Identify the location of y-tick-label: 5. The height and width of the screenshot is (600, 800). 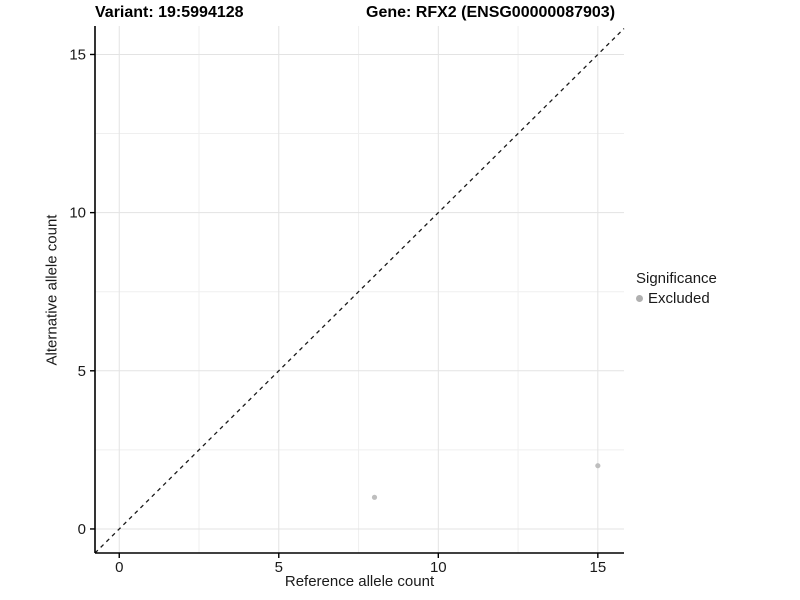
(82, 371).